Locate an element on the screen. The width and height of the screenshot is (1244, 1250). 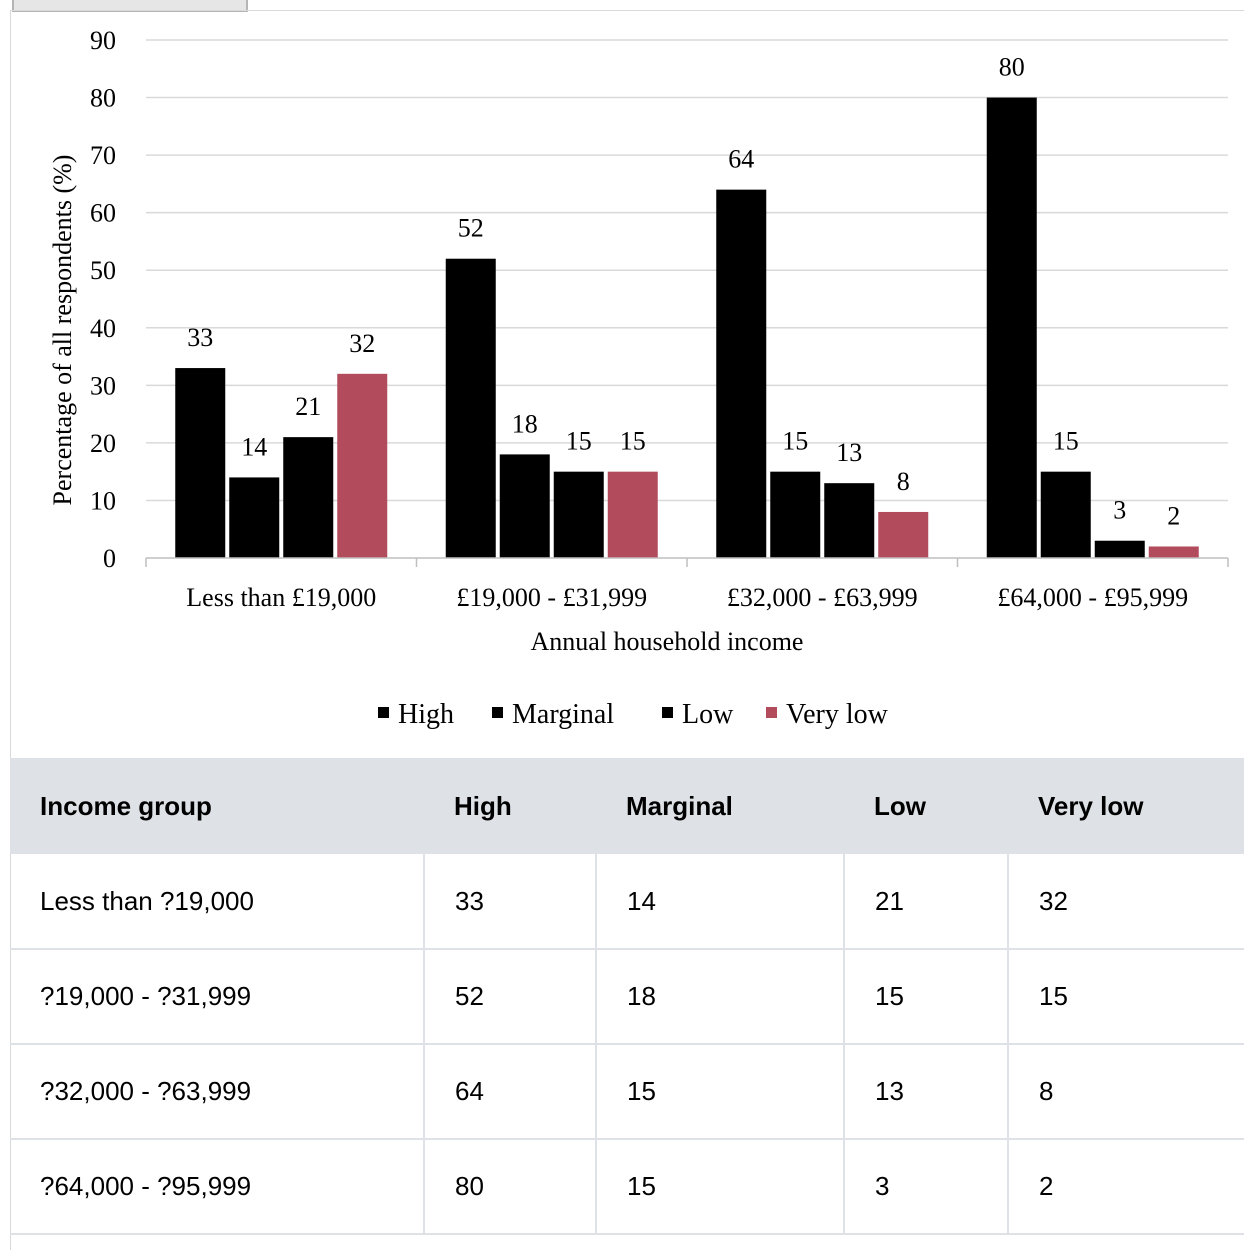
data-label: 13 is located at coordinates (849, 452).